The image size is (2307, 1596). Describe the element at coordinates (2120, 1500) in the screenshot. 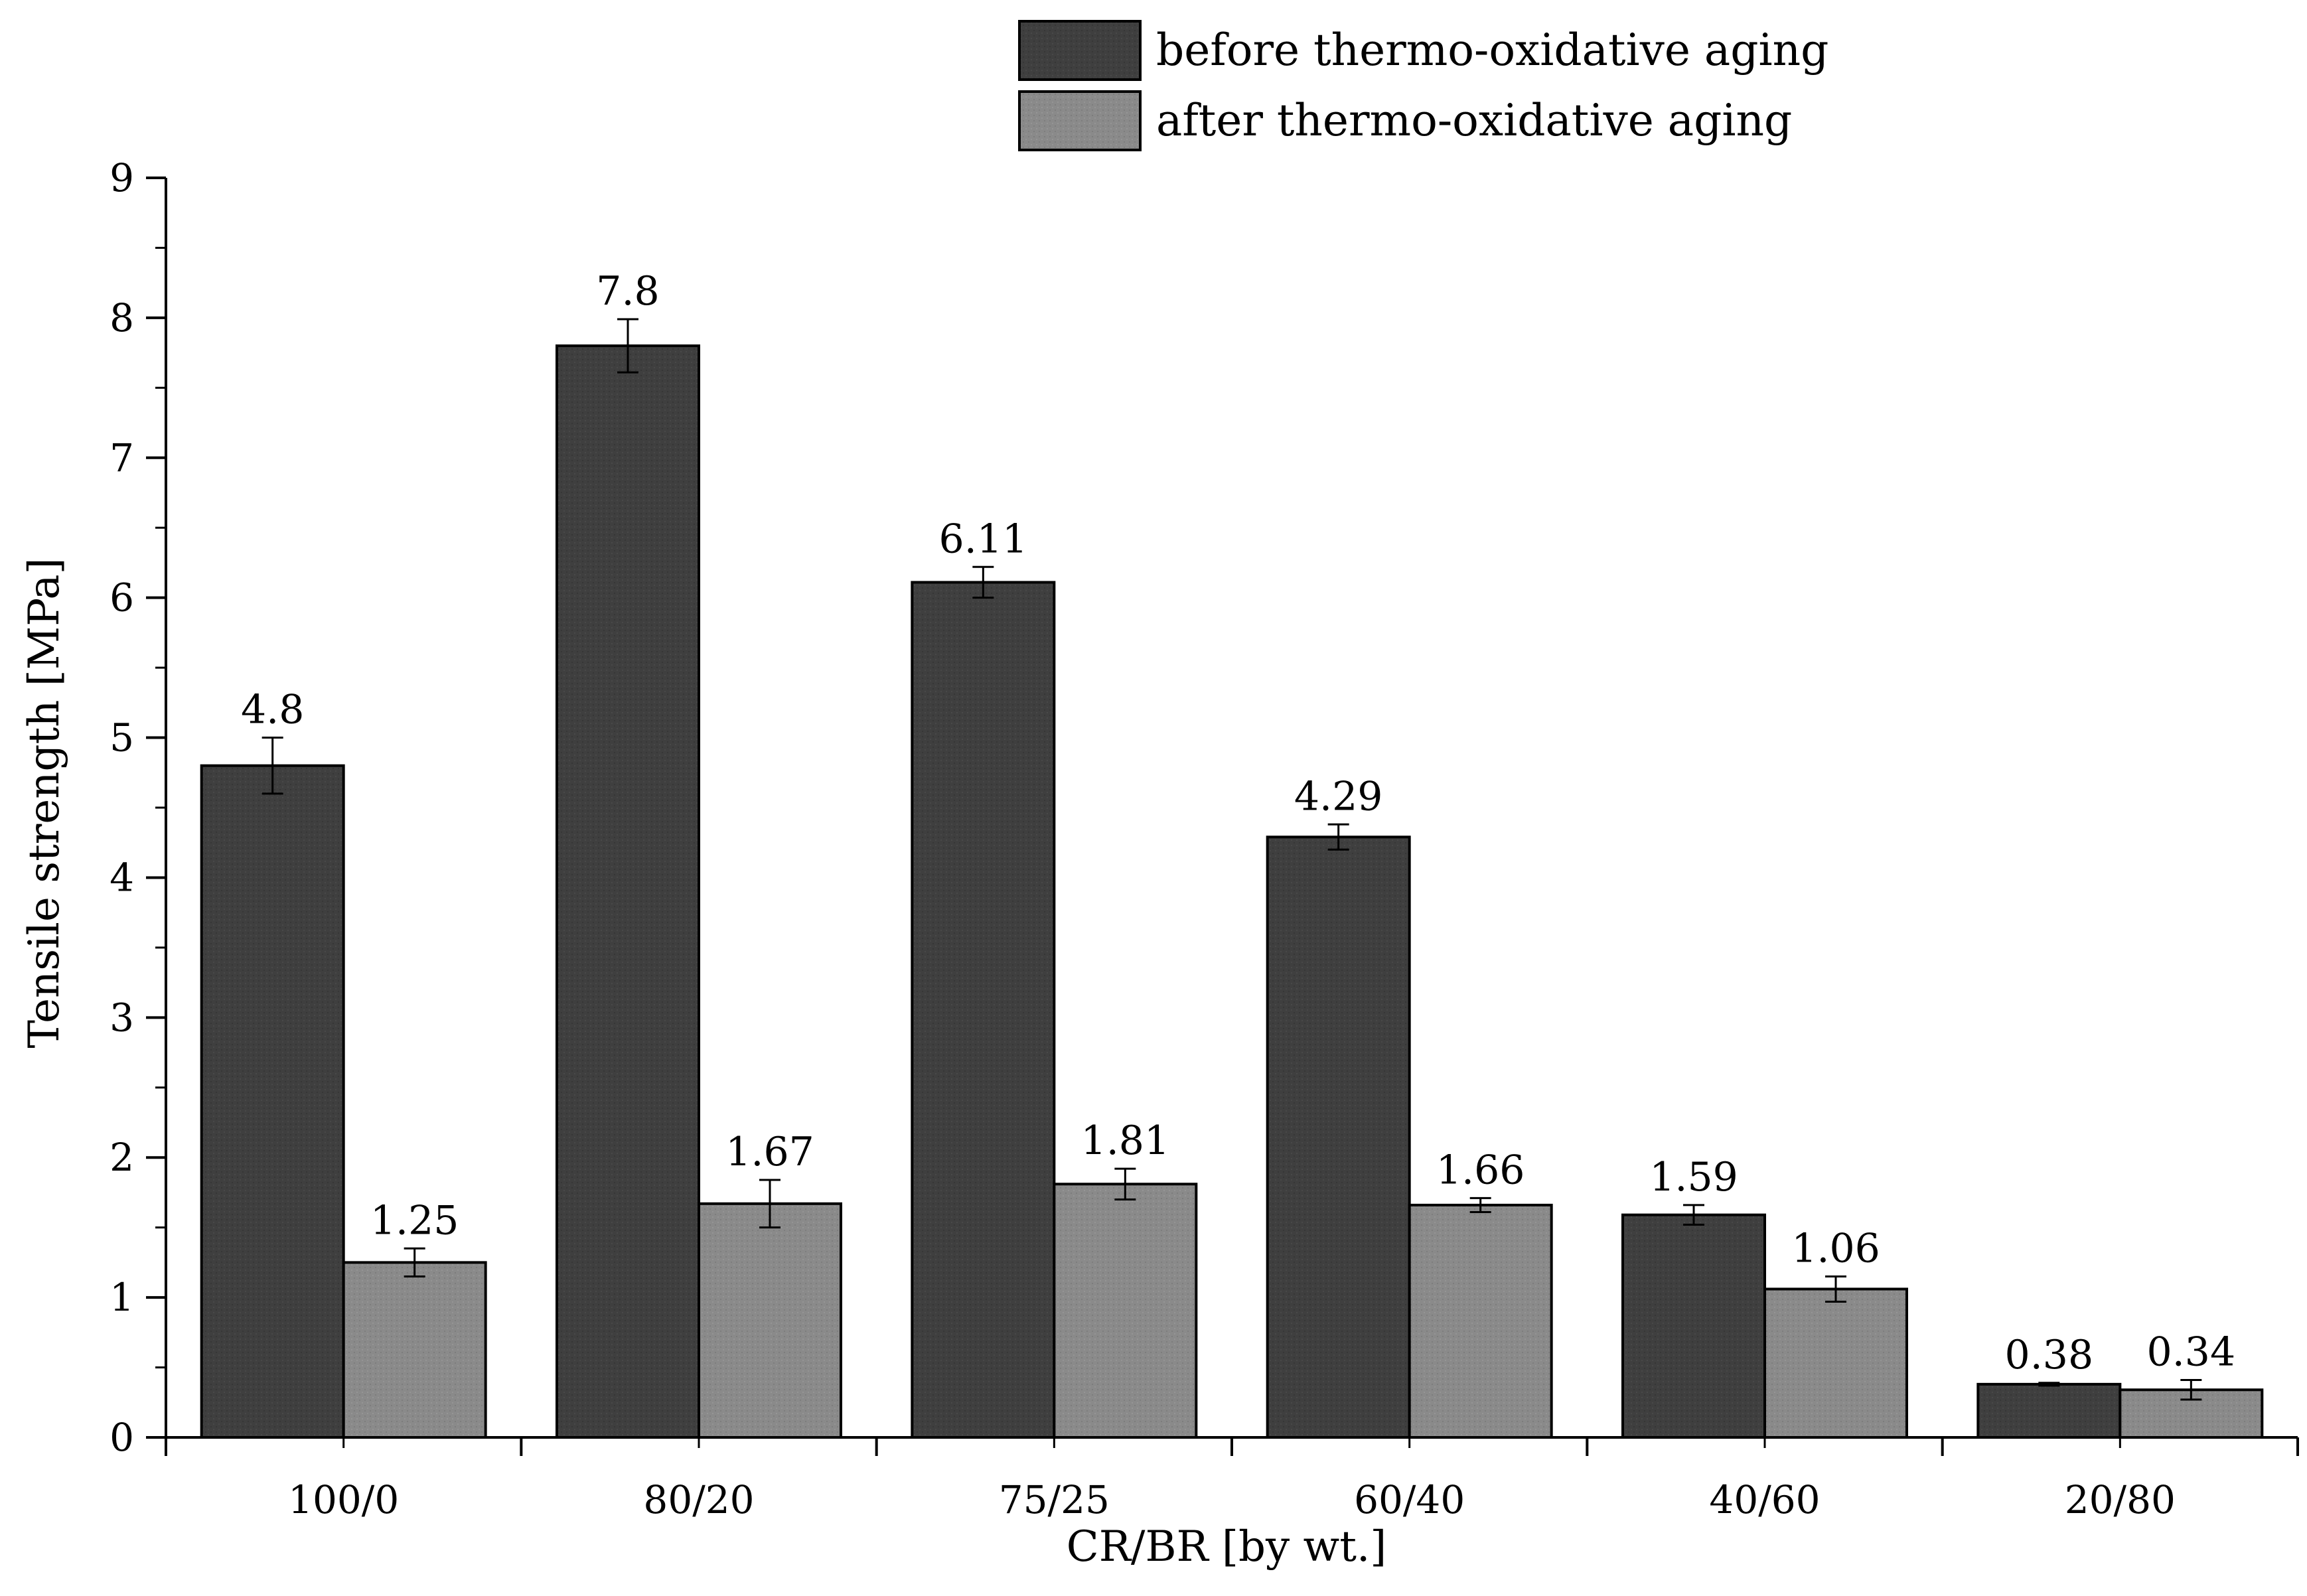

I see `x-tick-label: 20/80` at that location.